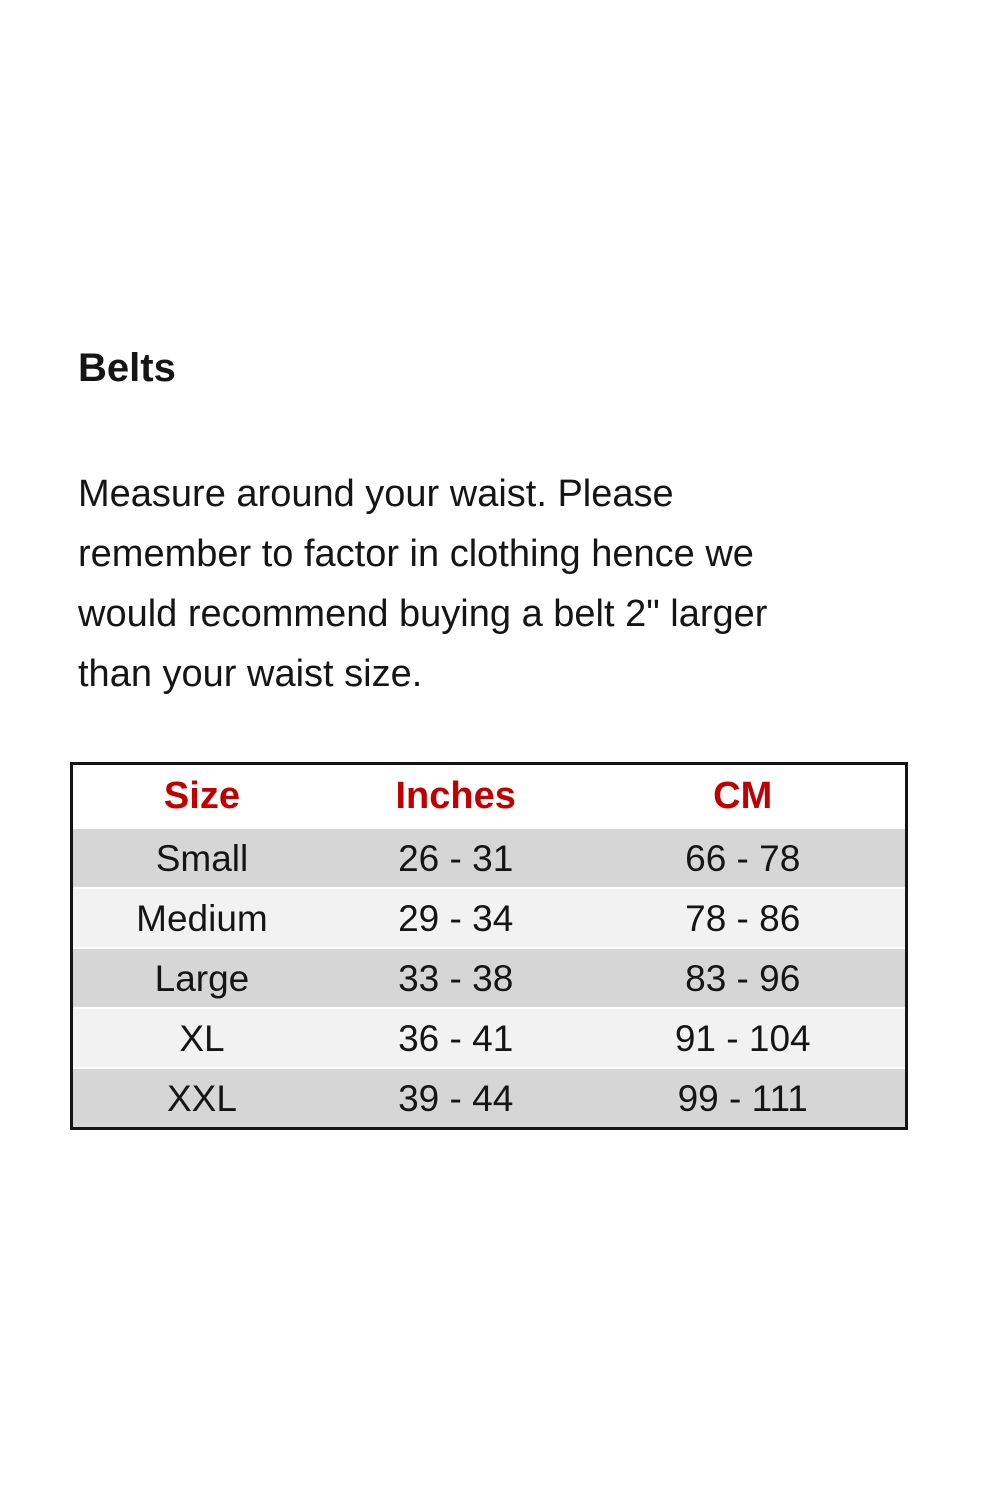  I want to click on table-header-row: Size Inches CM, so click(489, 796).